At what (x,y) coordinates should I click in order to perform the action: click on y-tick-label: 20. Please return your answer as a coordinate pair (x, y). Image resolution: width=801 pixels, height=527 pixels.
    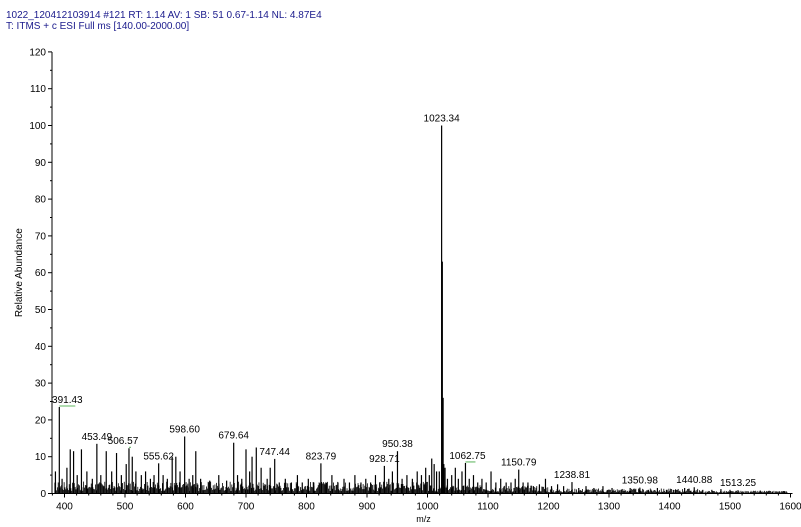
    Looking at the image, I should click on (41, 420).